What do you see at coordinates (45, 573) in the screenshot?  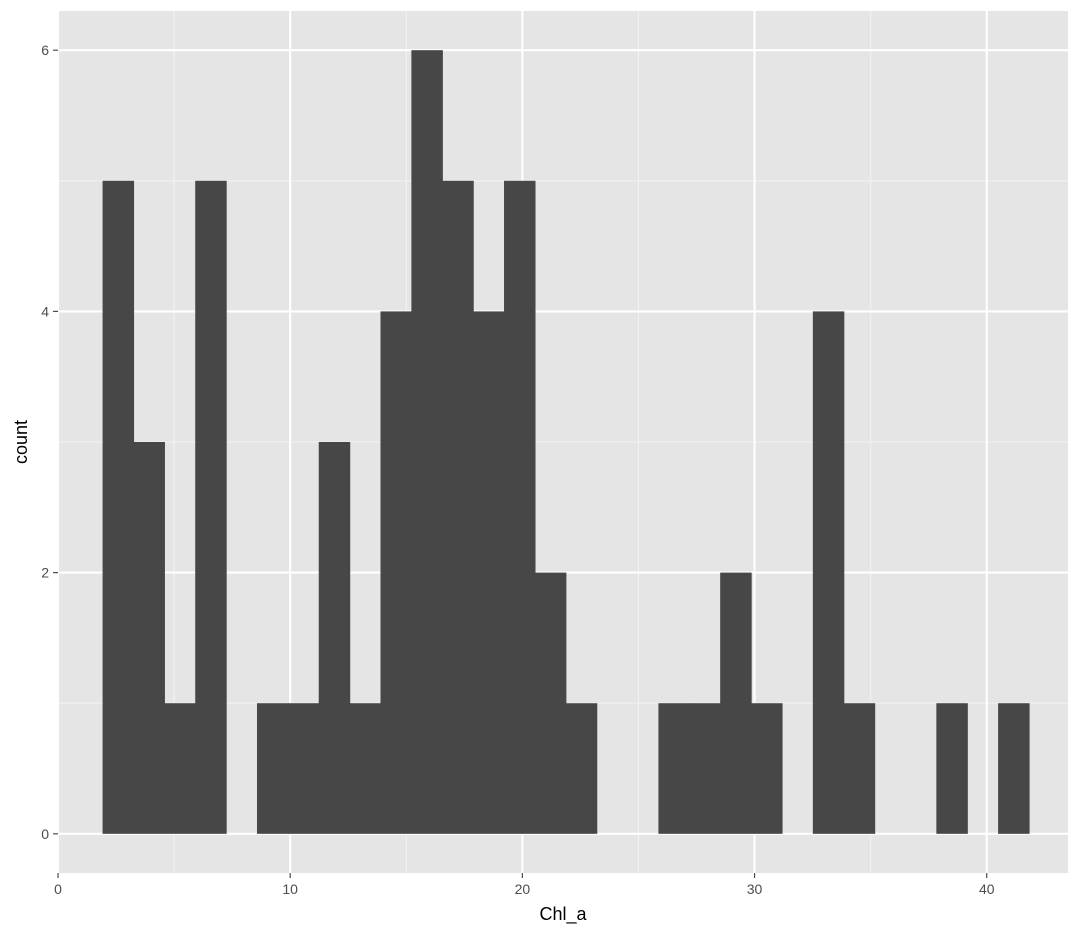 I see `y-tick-label: 2` at bounding box center [45, 573].